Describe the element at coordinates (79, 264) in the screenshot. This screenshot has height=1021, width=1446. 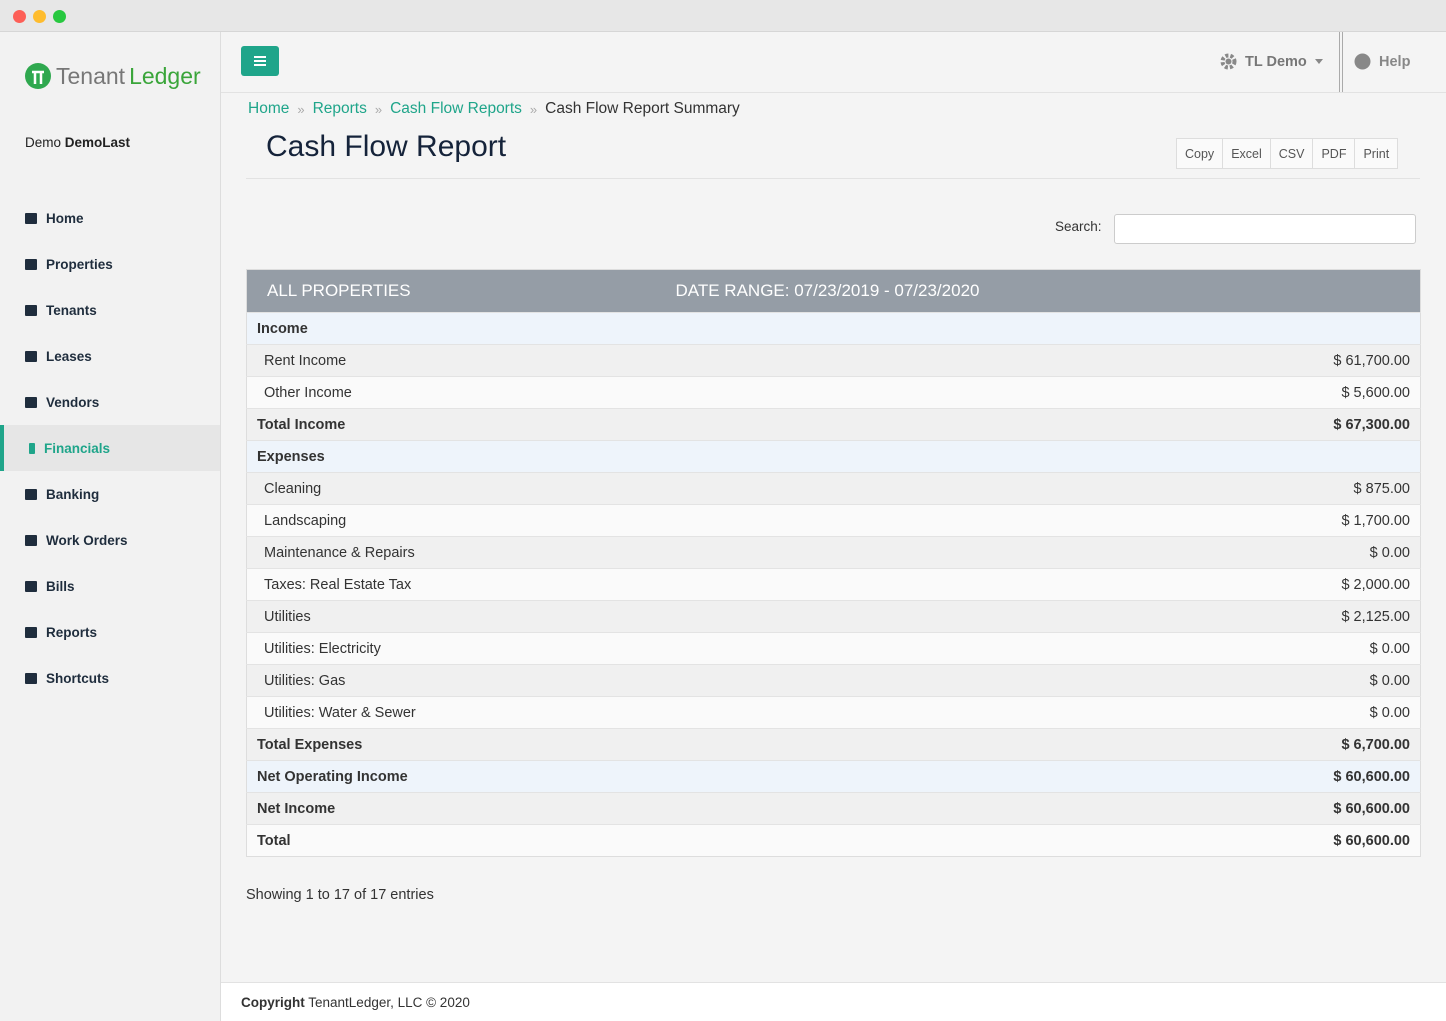
I see `nav-label: Properties` at that location.